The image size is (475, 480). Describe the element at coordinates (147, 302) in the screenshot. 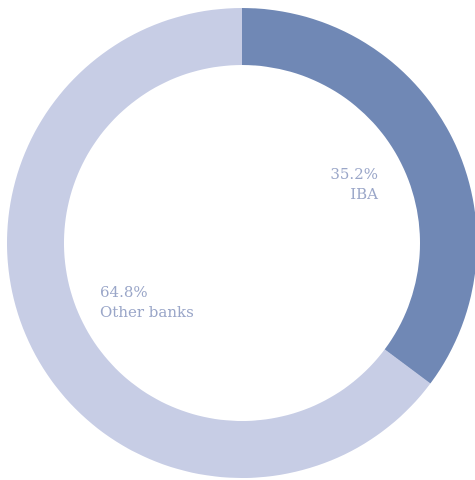

I see `slice-label-other-banks: 64.8% Other banks` at that location.